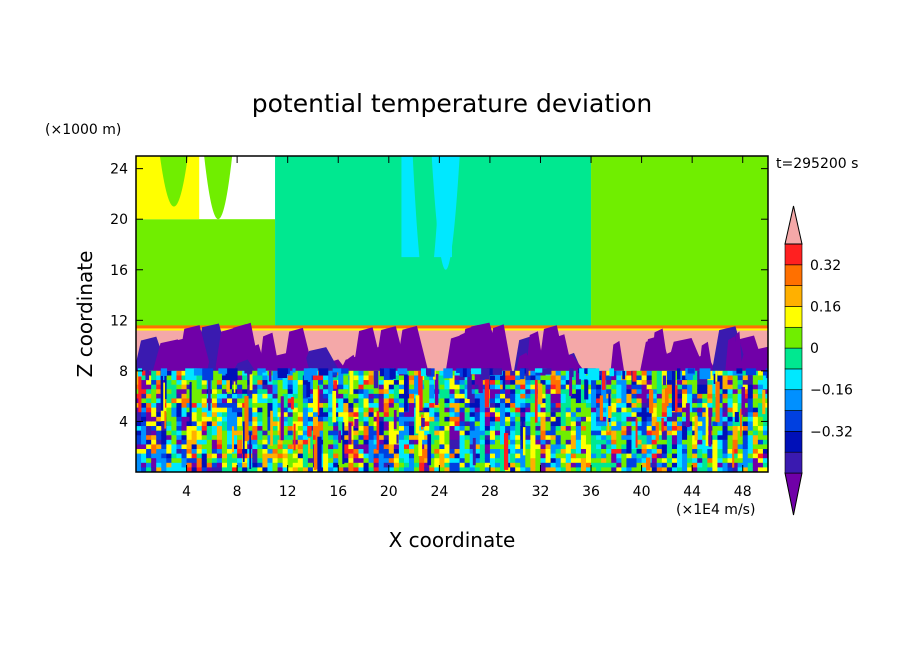  I want to click on x-tick-label: 8, so click(237, 492).